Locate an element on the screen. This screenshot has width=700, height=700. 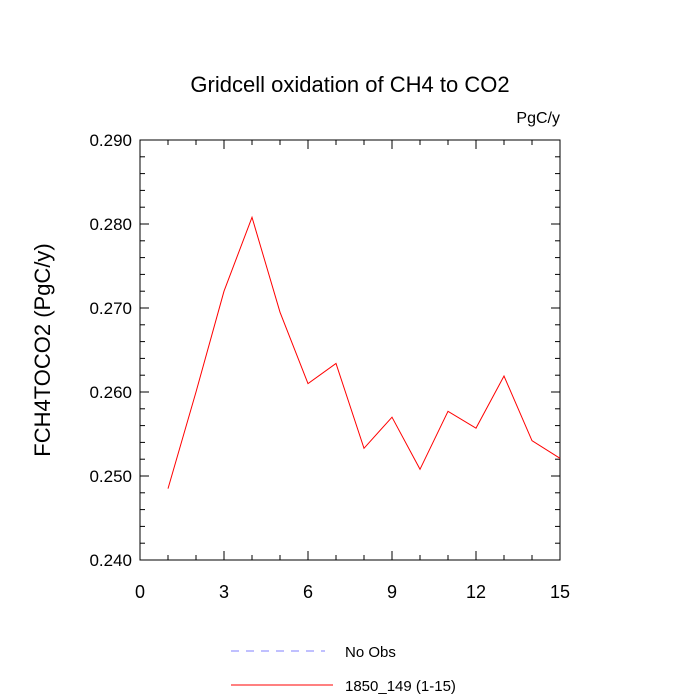
x-tick-label: 9 is located at coordinates (392, 592).